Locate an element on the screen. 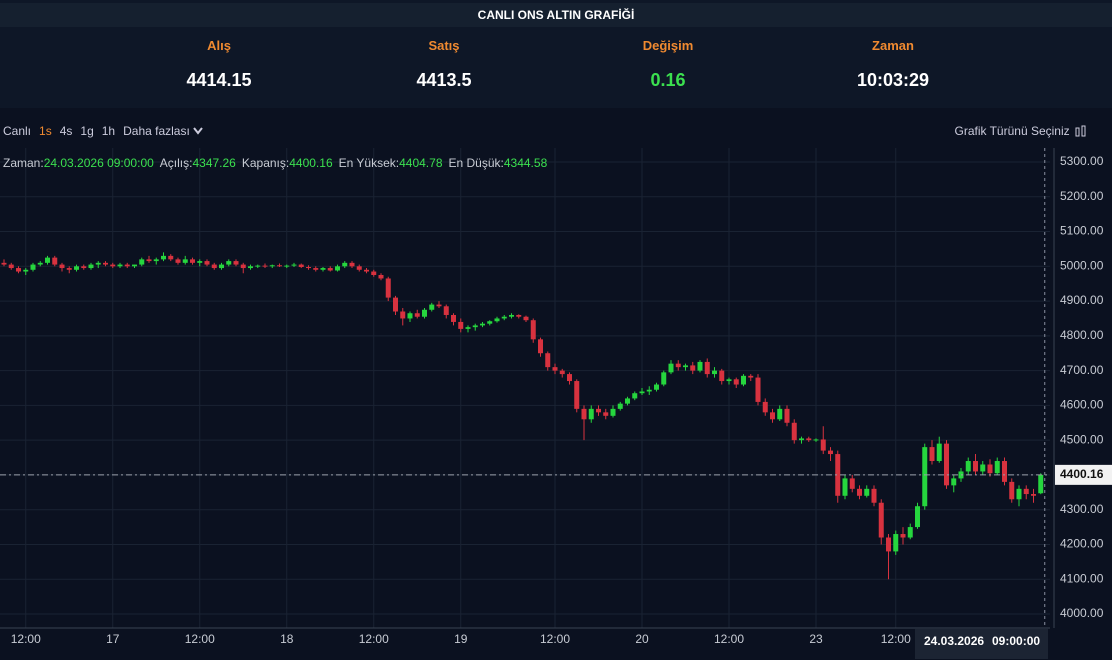  x-tick-label: 23 is located at coordinates (816, 639).